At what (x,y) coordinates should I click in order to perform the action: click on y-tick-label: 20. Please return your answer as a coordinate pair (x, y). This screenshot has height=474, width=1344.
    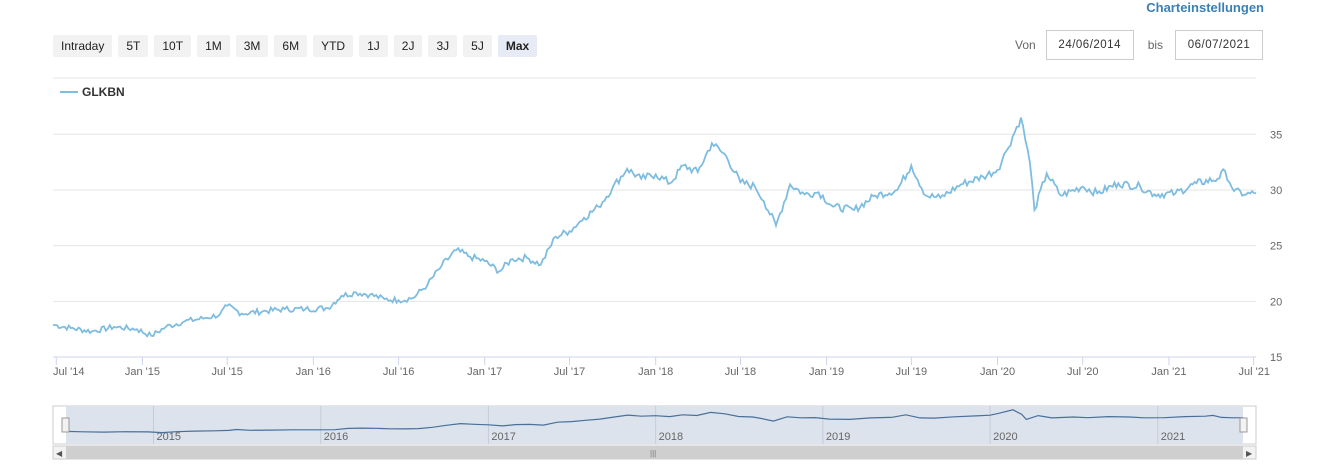
    Looking at the image, I should click on (1276, 302).